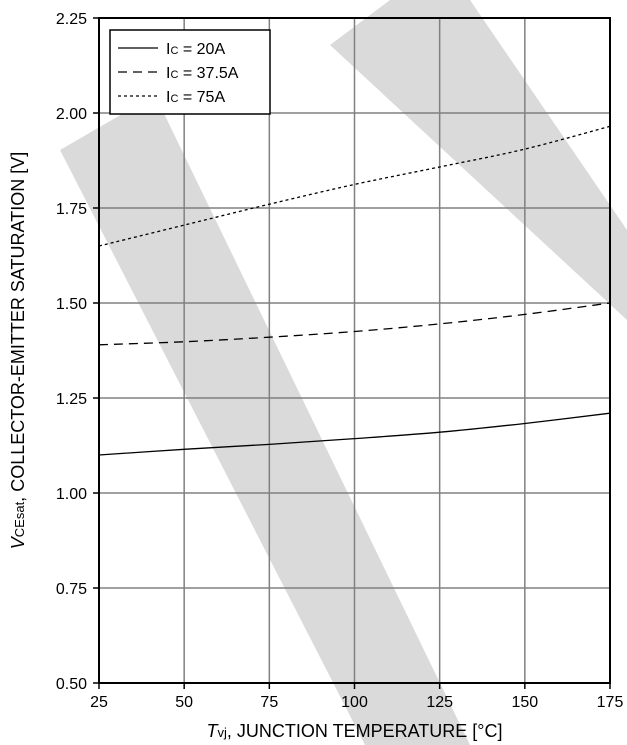 This screenshot has width=627, height=745. Describe the element at coordinates (71, 494) in the screenshot. I see `y-tick-label: 1.00` at that location.